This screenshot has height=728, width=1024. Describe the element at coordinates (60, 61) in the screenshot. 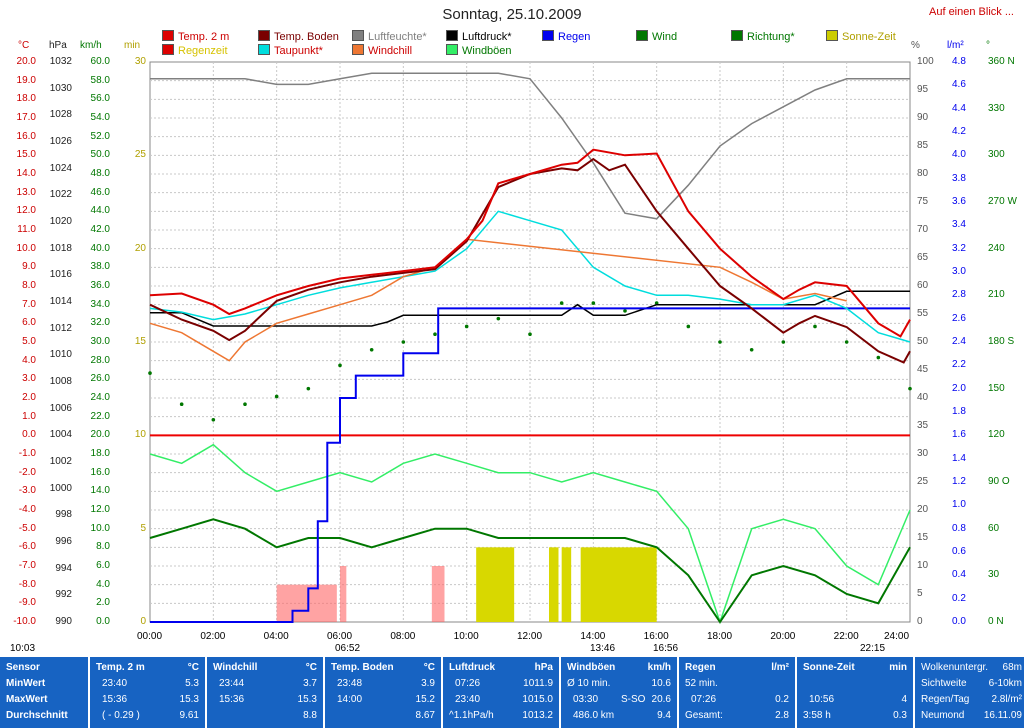

I see `pressure-hpa-tick-label: 1032` at that location.